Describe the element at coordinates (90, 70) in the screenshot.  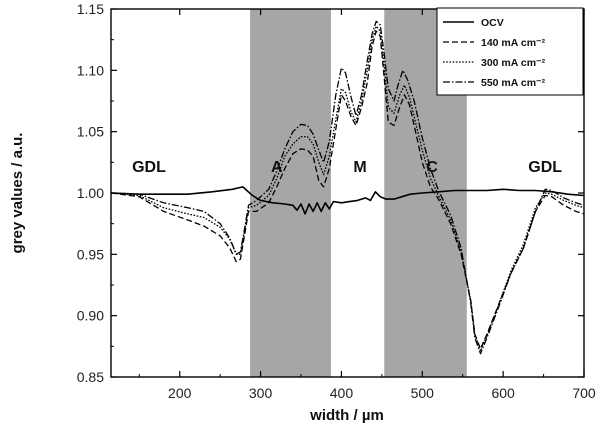
I see `y-tick-label: 1.10` at that location.